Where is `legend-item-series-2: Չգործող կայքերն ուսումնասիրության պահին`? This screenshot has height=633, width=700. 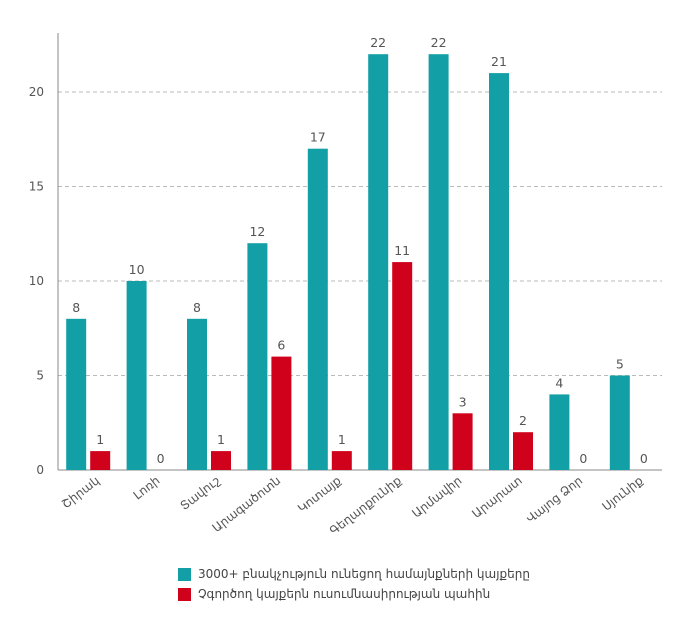 legend-item-series-2: Չգործող կայքերն ուսումնասիրության պահին is located at coordinates (354, 594).